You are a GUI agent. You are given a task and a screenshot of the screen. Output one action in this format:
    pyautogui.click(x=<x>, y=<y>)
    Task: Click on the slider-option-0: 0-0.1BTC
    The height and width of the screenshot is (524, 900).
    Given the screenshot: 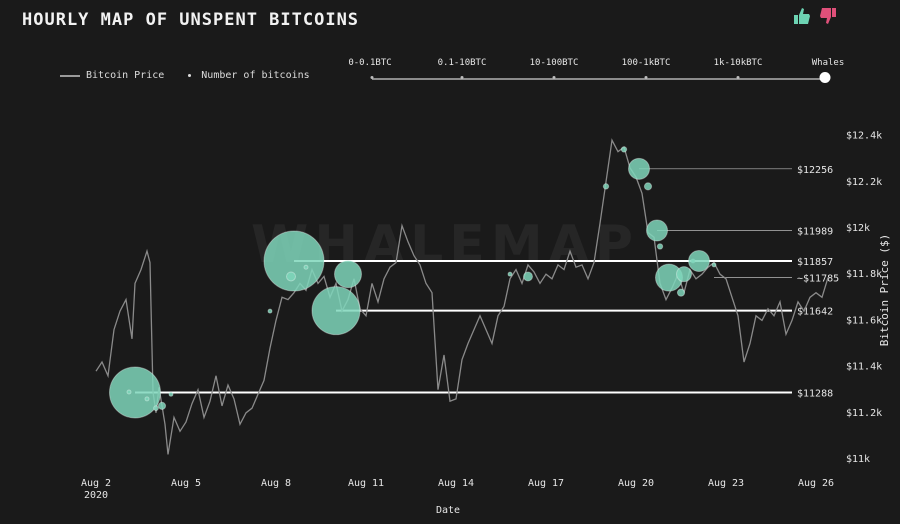 What is the action you would take?
    pyautogui.click(x=370, y=63)
    